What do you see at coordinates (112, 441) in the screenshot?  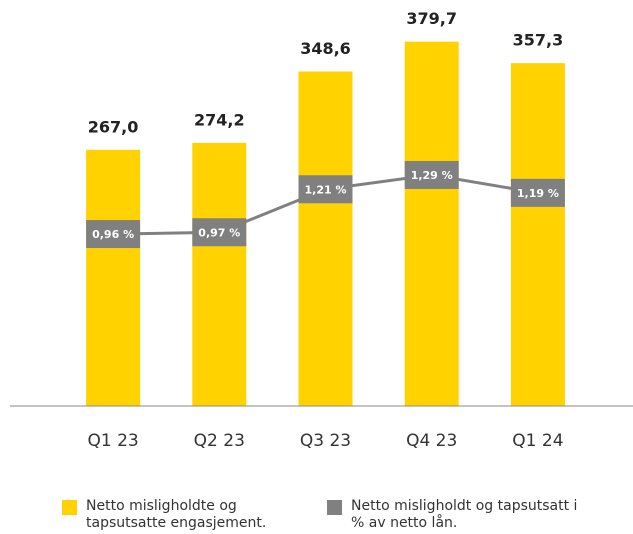 I see `x-tick-label: Q1 23` at bounding box center [112, 441].